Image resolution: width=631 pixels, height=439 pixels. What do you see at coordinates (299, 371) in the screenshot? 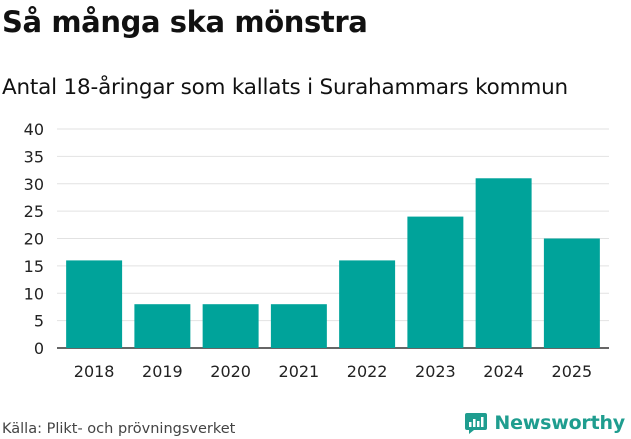
I see `x-tick-label: 2021` at bounding box center [299, 371].